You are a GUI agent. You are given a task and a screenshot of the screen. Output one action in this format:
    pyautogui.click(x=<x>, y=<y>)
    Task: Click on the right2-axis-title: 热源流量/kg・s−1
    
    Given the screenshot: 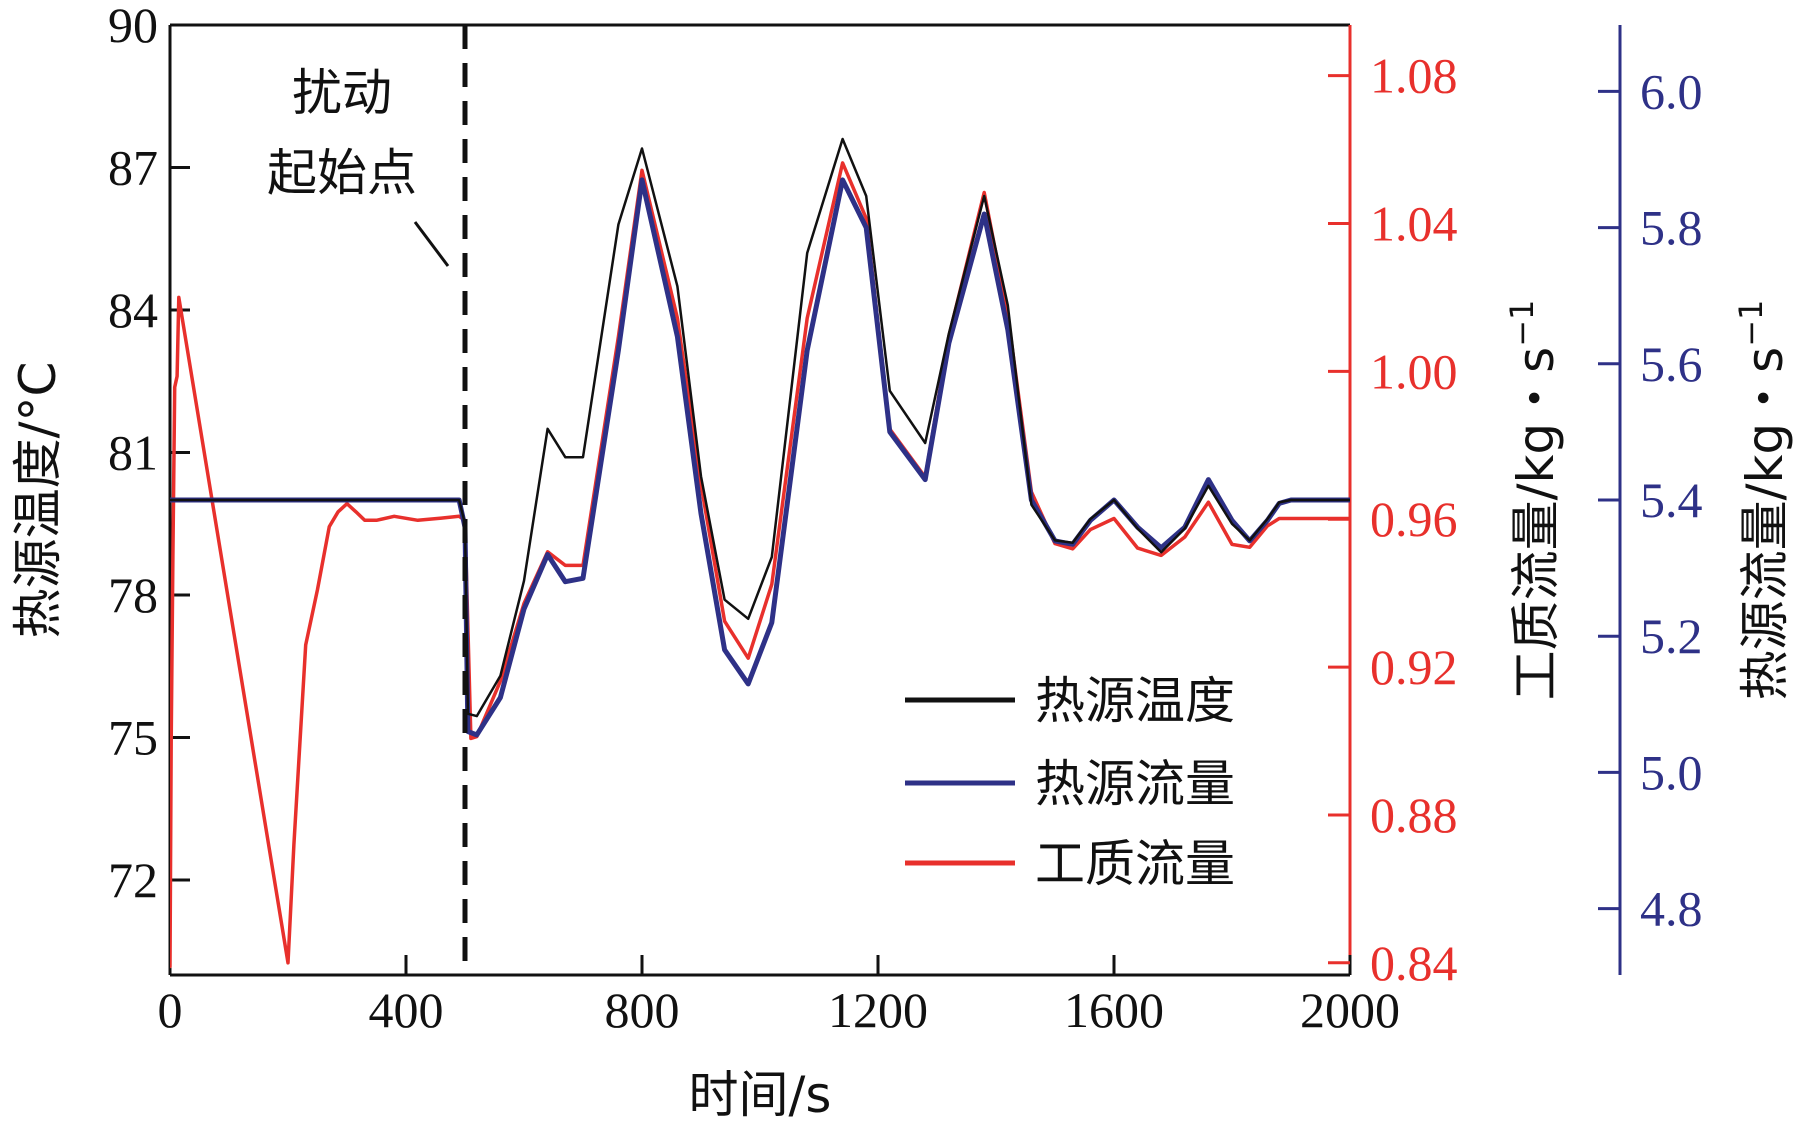 What is the action you would take?
    pyautogui.click(x=1763, y=500)
    